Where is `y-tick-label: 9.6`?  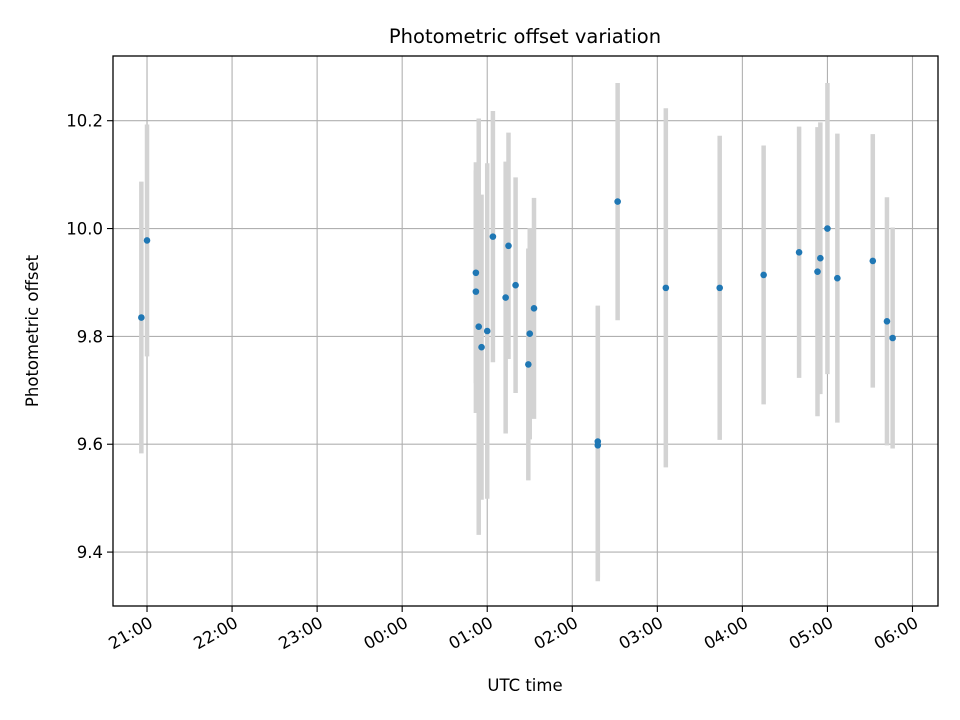 y-tick-label: 9.6 is located at coordinates (90, 444).